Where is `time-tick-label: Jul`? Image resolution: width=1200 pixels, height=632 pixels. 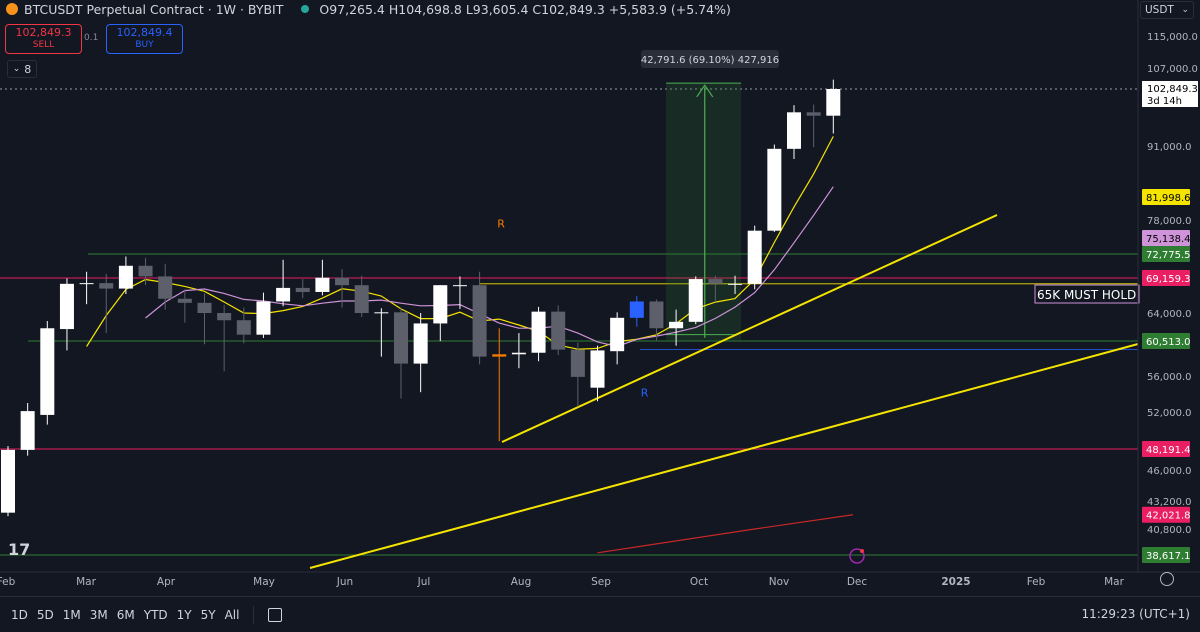
time-tick-label: Jul is located at coordinates (424, 582).